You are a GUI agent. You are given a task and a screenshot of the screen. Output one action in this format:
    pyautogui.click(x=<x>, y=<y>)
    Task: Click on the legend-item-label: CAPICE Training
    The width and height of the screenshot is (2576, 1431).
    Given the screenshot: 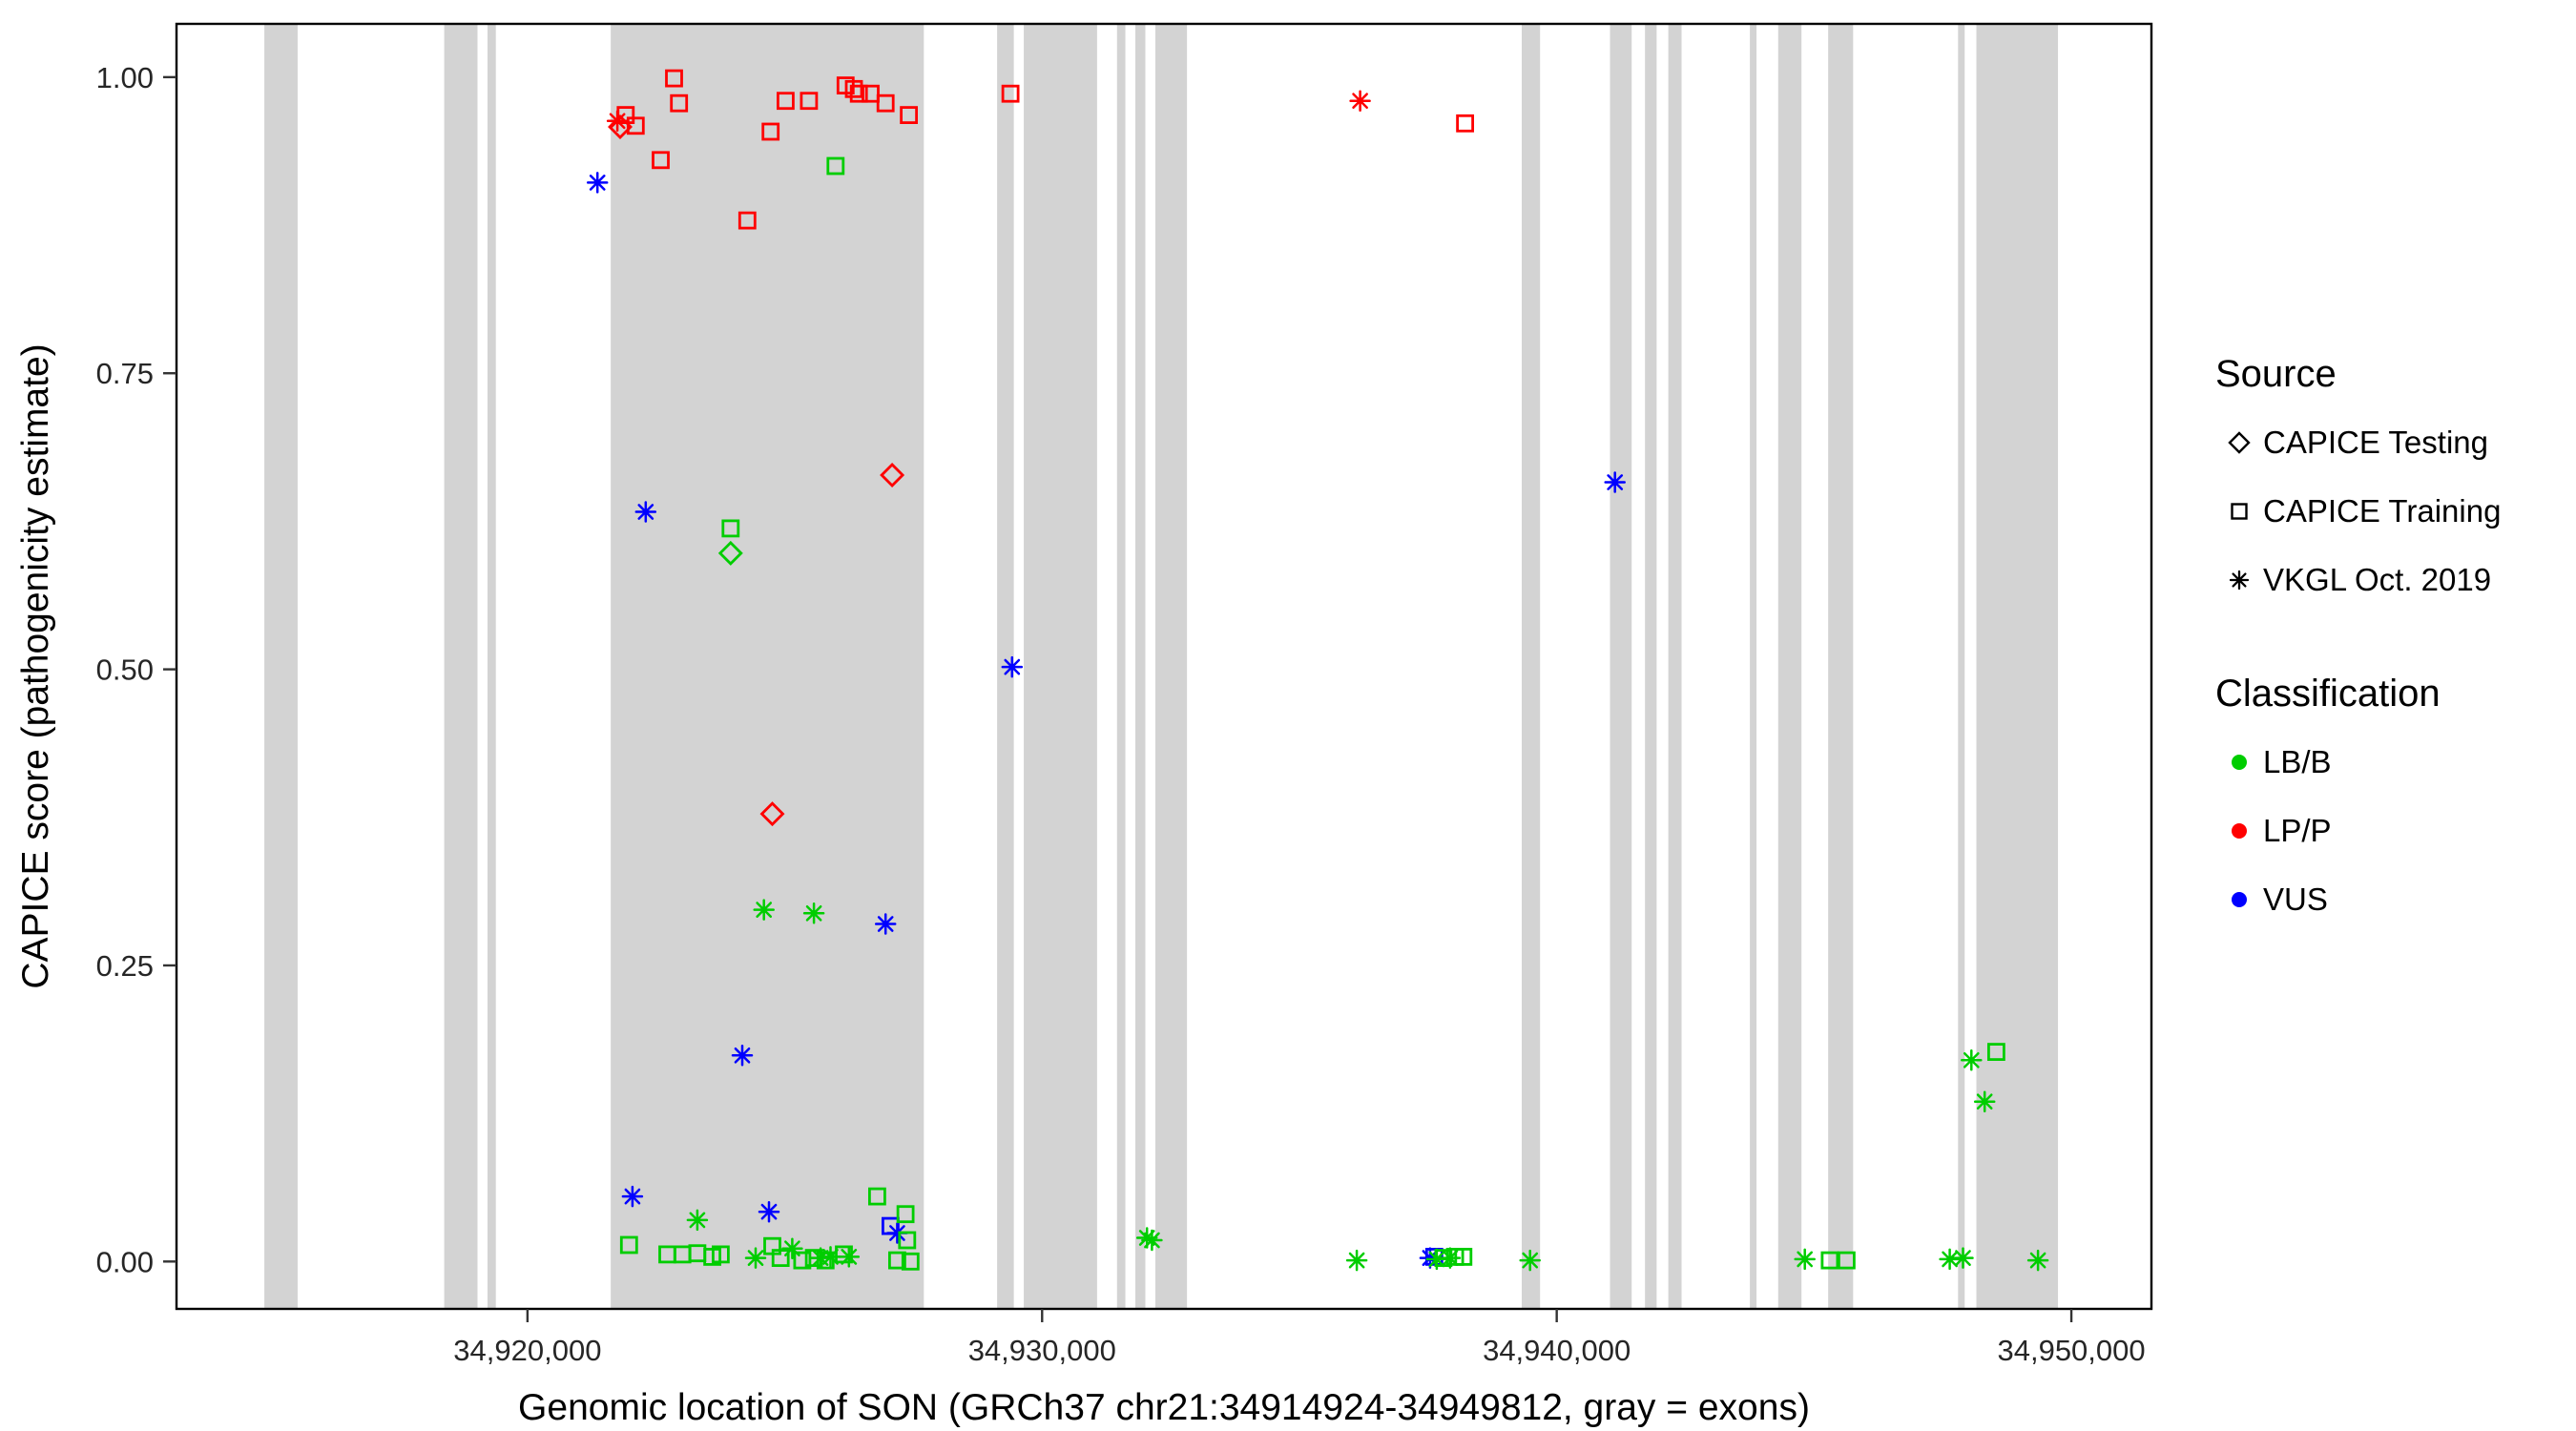 What is the action you would take?
    pyautogui.click(x=2382, y=511)
    